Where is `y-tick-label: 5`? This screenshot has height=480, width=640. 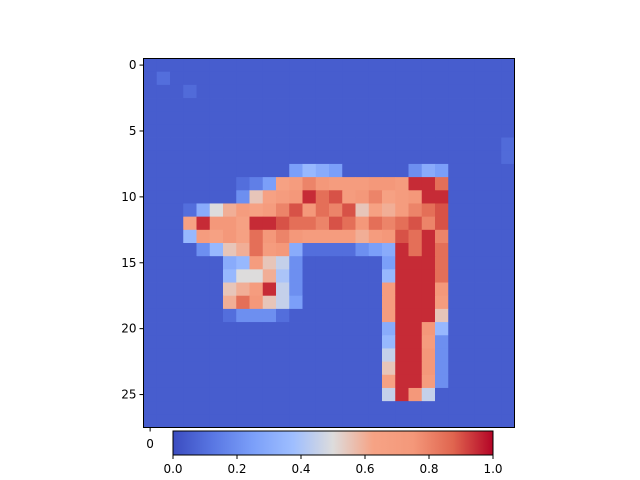
y-tick-label: 5 is located at coordinates (133, 131).